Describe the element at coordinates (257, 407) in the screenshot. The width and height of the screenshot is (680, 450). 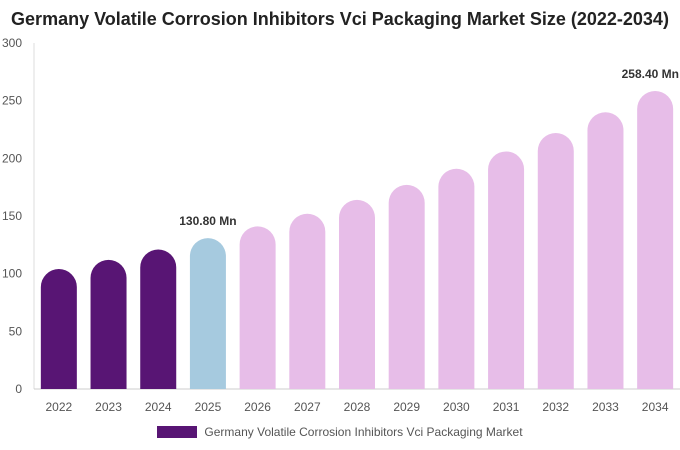
I see `x-tick-label: 2026` at that location.